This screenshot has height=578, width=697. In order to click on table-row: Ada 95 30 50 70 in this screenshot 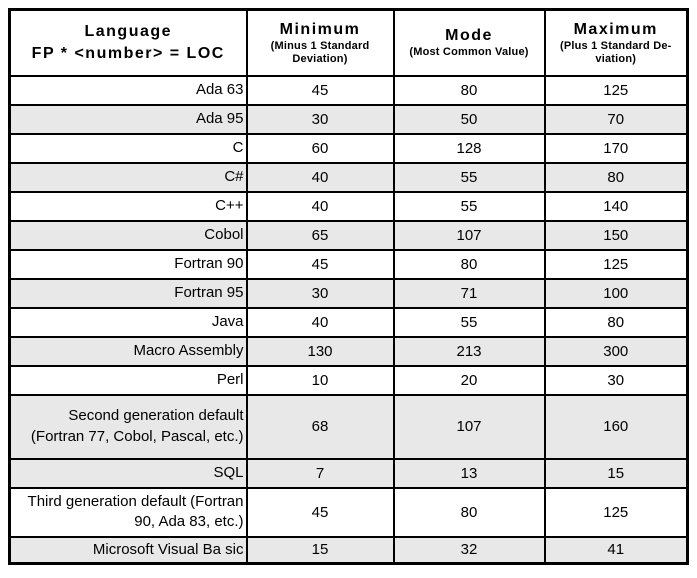, I will do `click(348, 119)`.